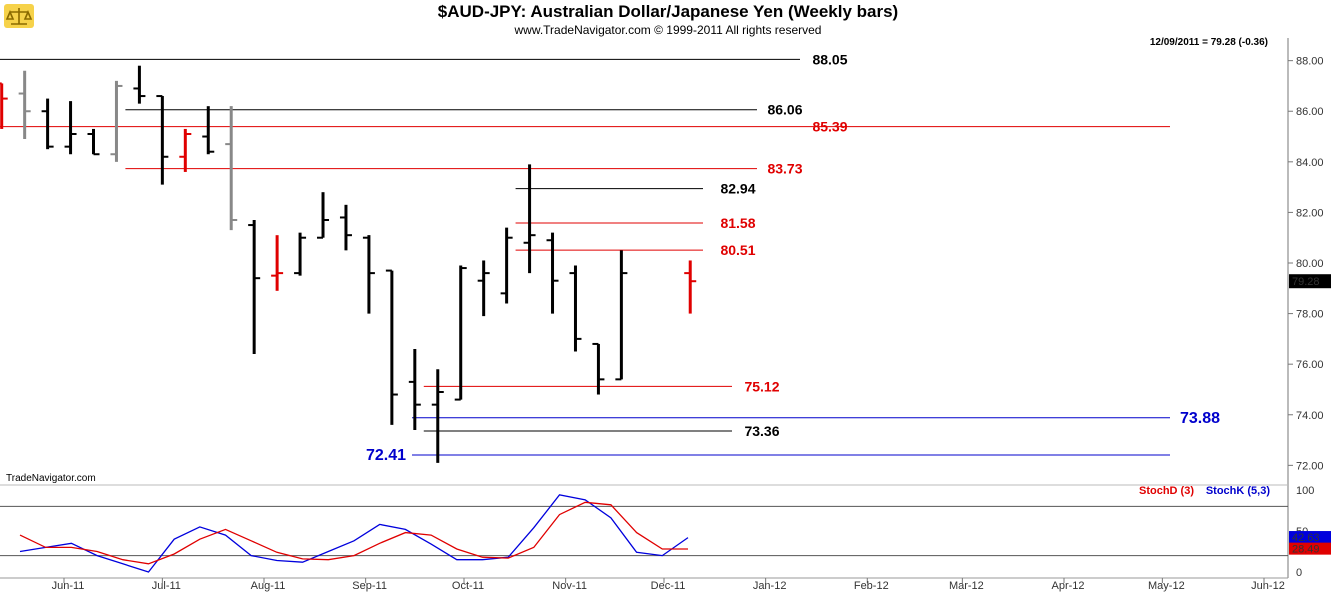 The height and width of the screenshot is (594, 1336). Describe the element at coordinates (761, 431) in the screenshot. I see `level-label: 73.36` at that location.